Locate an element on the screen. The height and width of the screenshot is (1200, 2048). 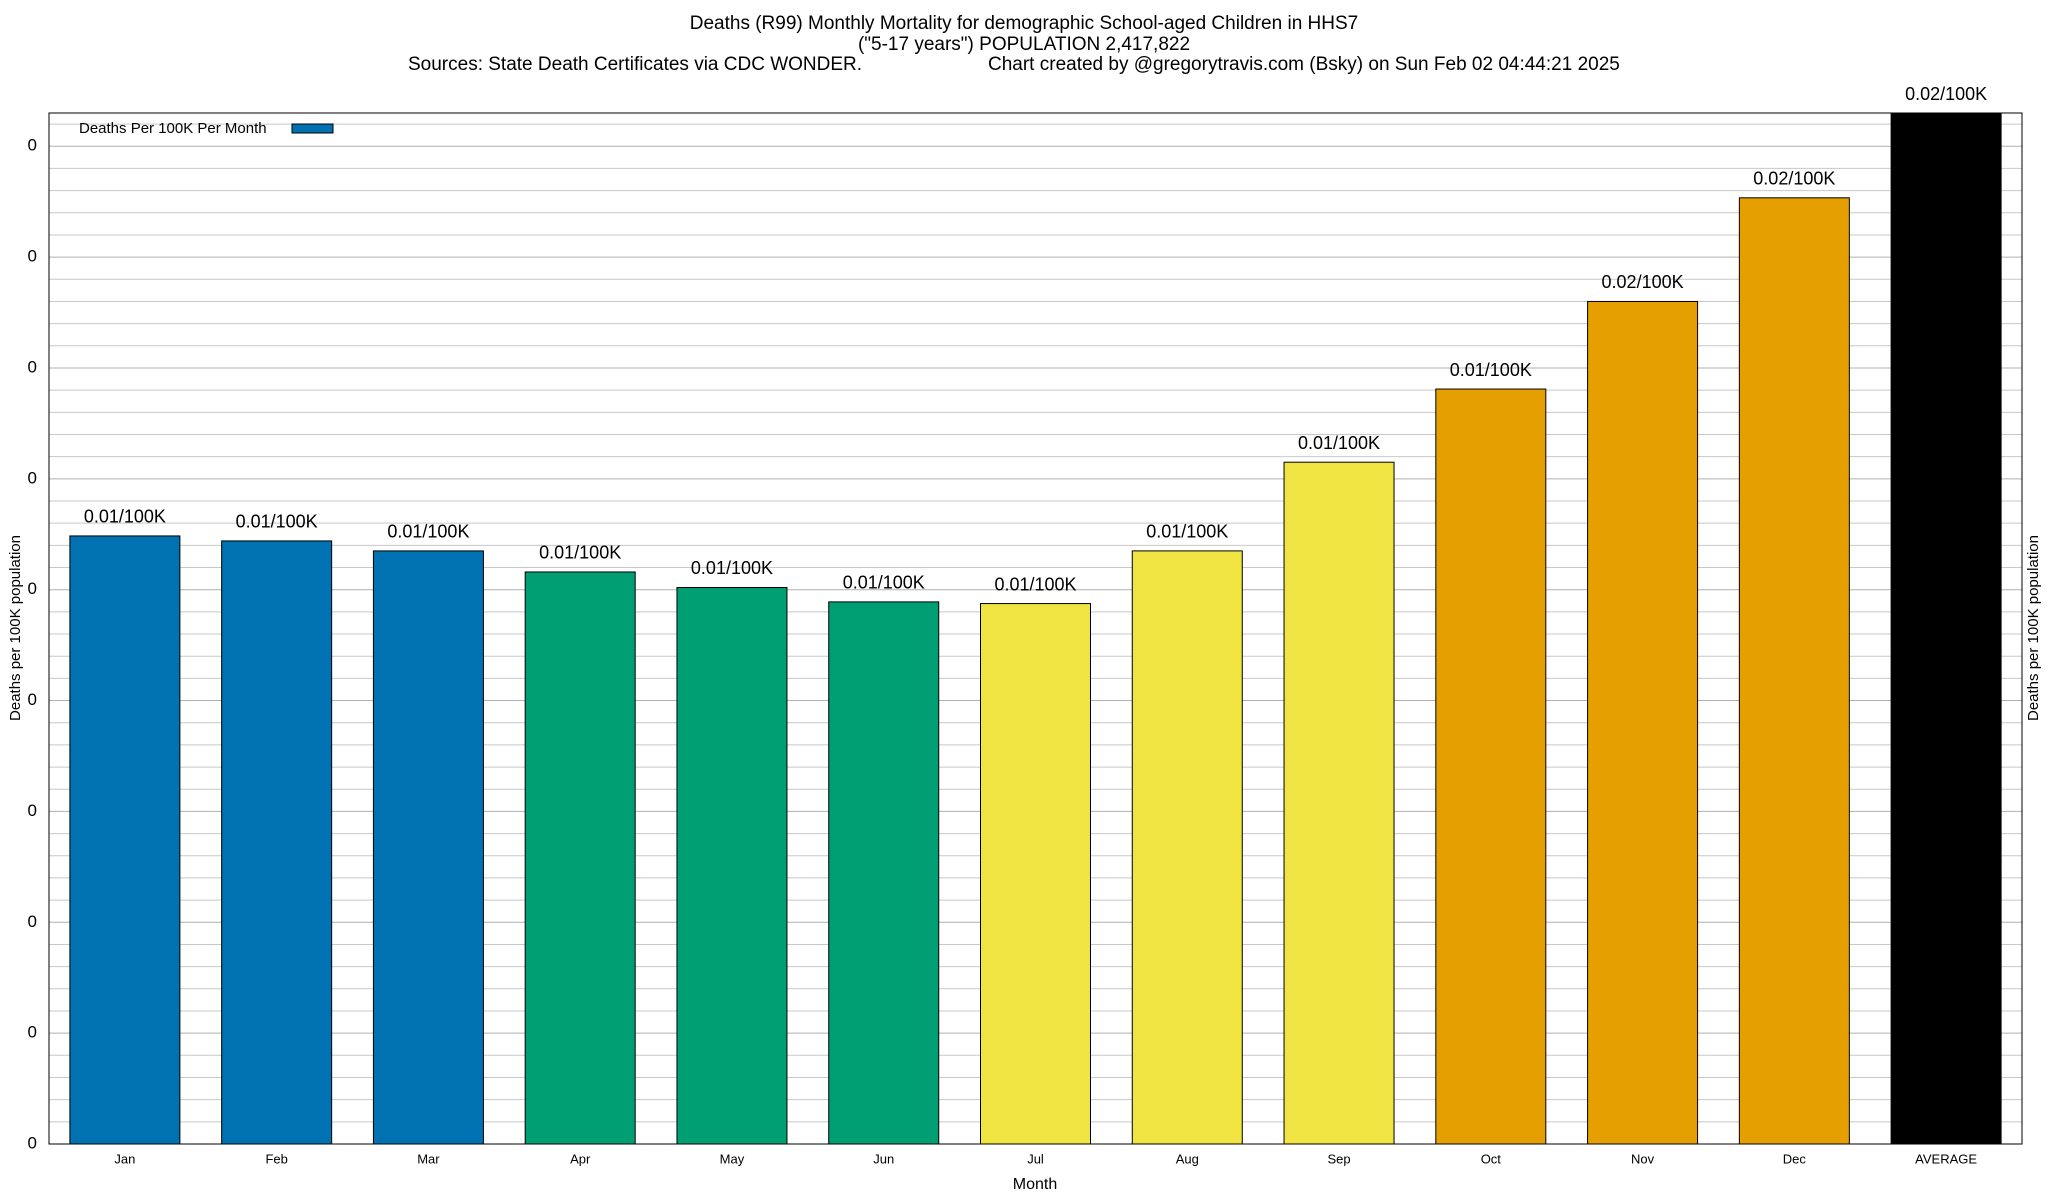
x-tick-label: Jul is located at coordinates (1035, 1158).